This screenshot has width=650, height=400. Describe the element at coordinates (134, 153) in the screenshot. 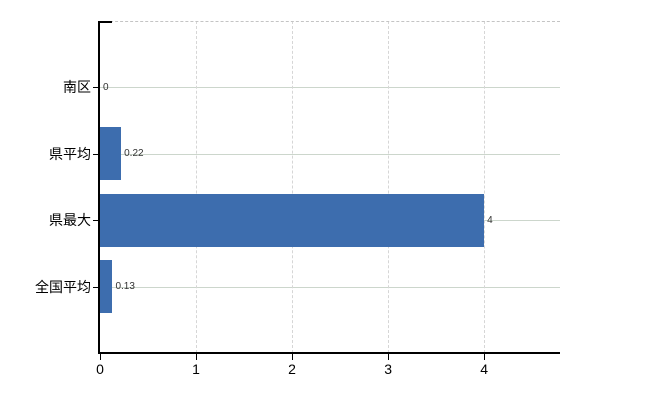

I see `bar-value-label: 0.22` at that location.